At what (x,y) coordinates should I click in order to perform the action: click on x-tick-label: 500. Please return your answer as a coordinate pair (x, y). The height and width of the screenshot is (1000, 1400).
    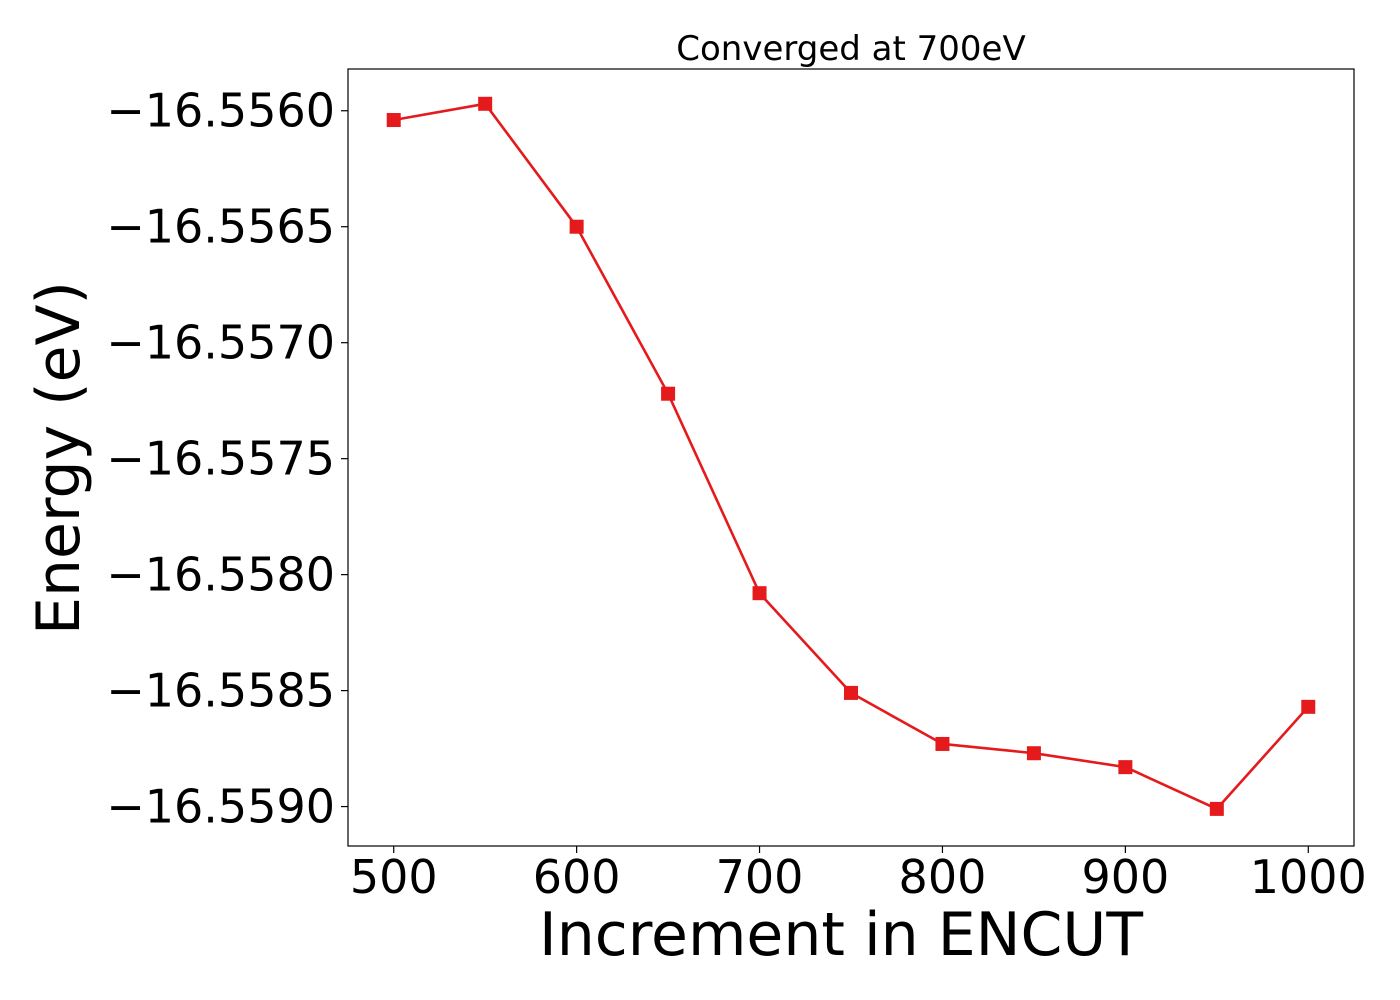
    Looking at the image, I should click on (394, 877).